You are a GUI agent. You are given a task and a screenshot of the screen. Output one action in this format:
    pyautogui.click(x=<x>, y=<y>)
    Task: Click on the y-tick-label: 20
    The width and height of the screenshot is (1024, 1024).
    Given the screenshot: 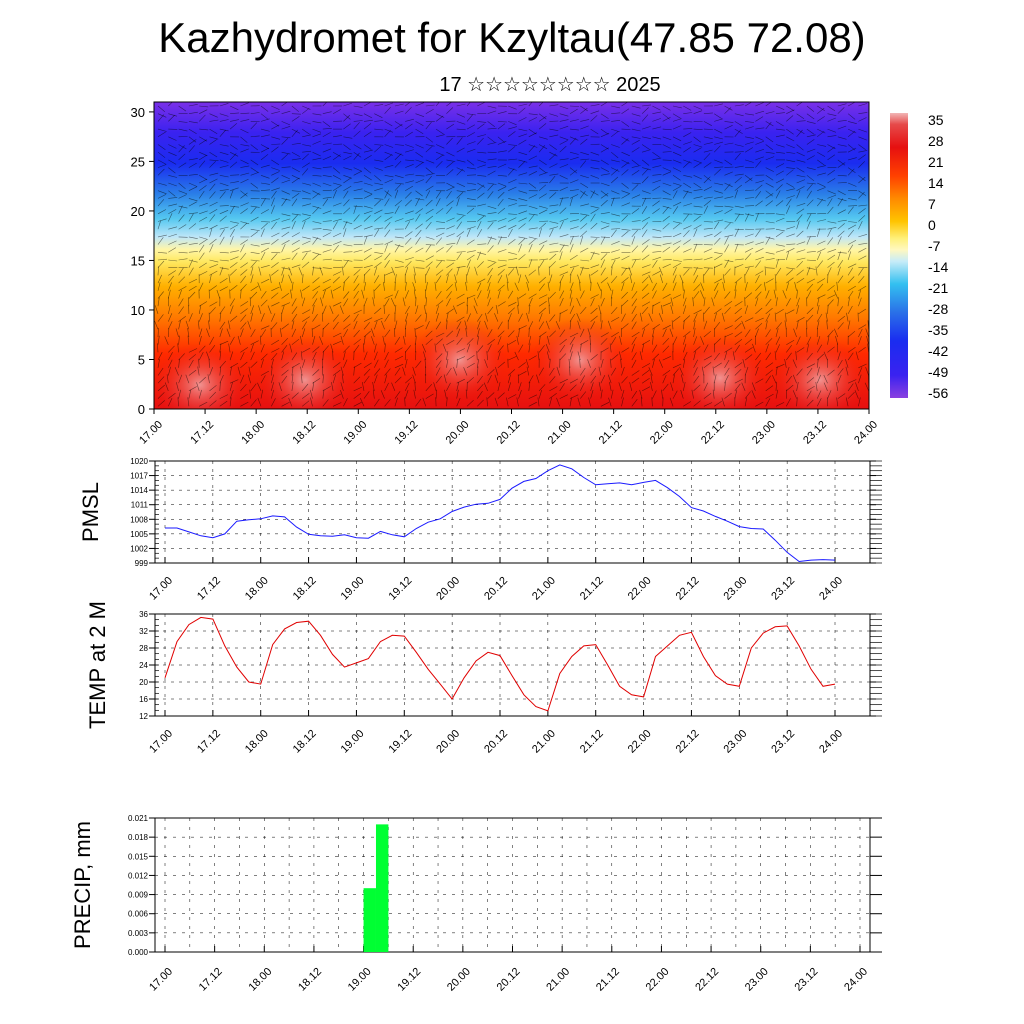 What is the action you would take?
    pyautogui.click(x=143, y=682)
    